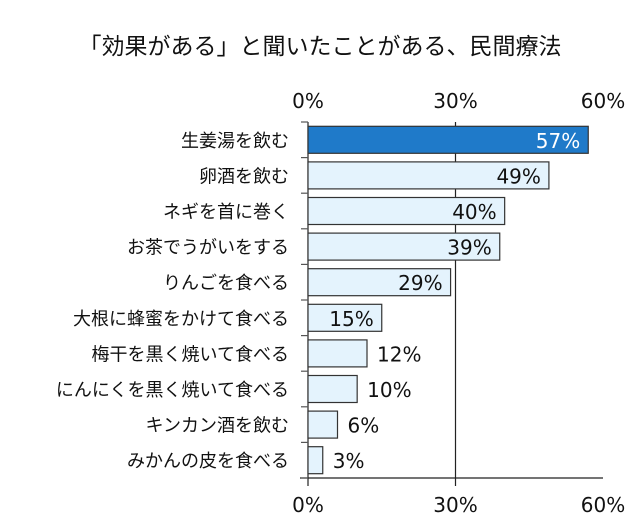 The height and width of the screenshot is (531, 640). What do you see at coordinates (320, 47) in the screenshot?
I see `chart-title: 「効果がある」と聞いたことがある、民間療法` at bounding box center [320, 47].